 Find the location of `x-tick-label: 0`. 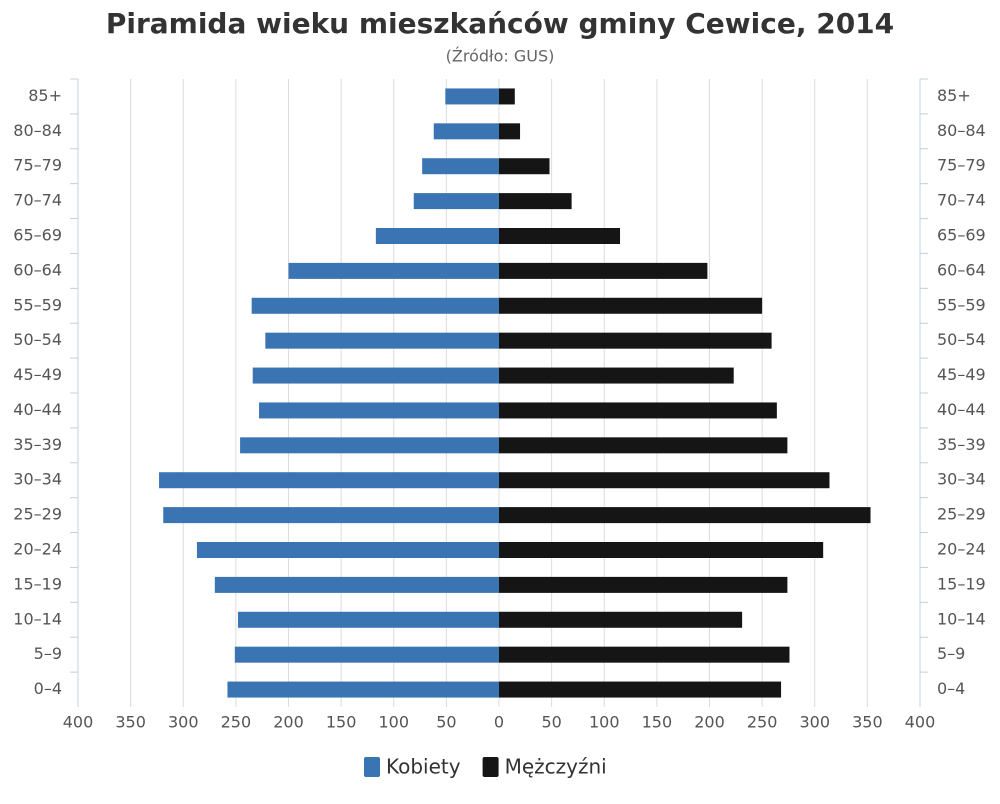

x-tick-label: 0 is located at coordinates (499, 722).